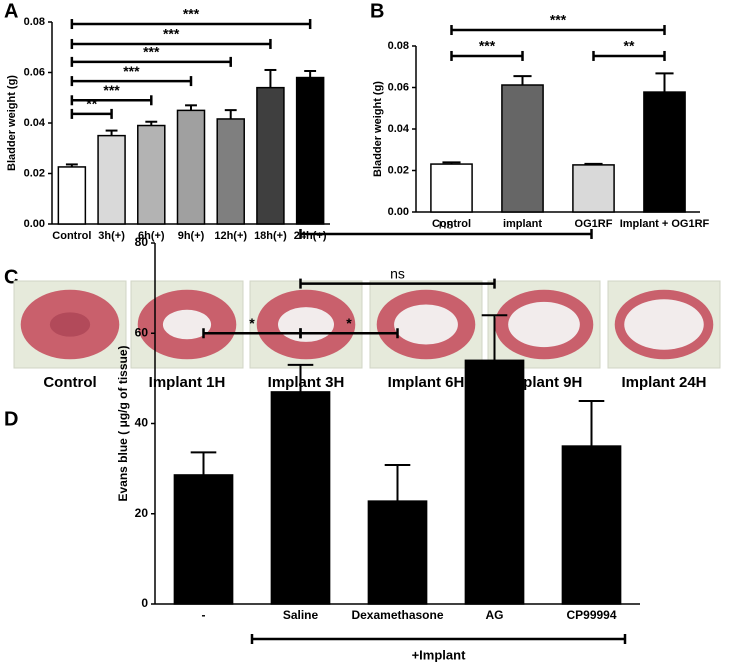 This screenshot has width=733, height=672. What do you see at coordinates (144, 603) in the screenshot?
I see `y-tick-label: 0` at bounding box center [144, 603].